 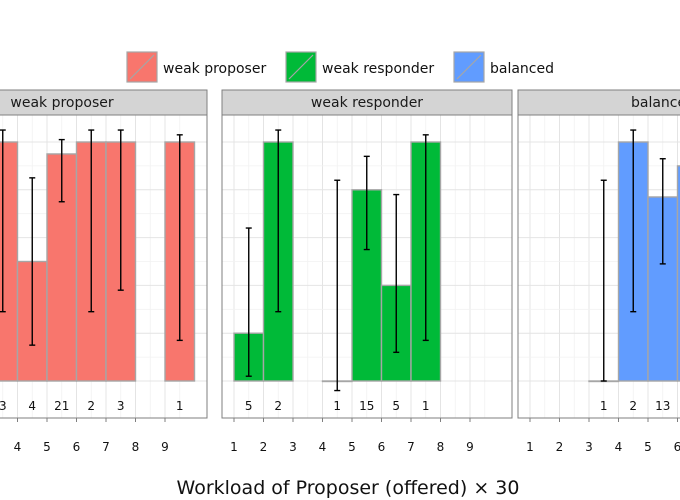 I want to click on x-axis-label: Workload of Proposer (offered) × 30, so click(x=348, y=488).